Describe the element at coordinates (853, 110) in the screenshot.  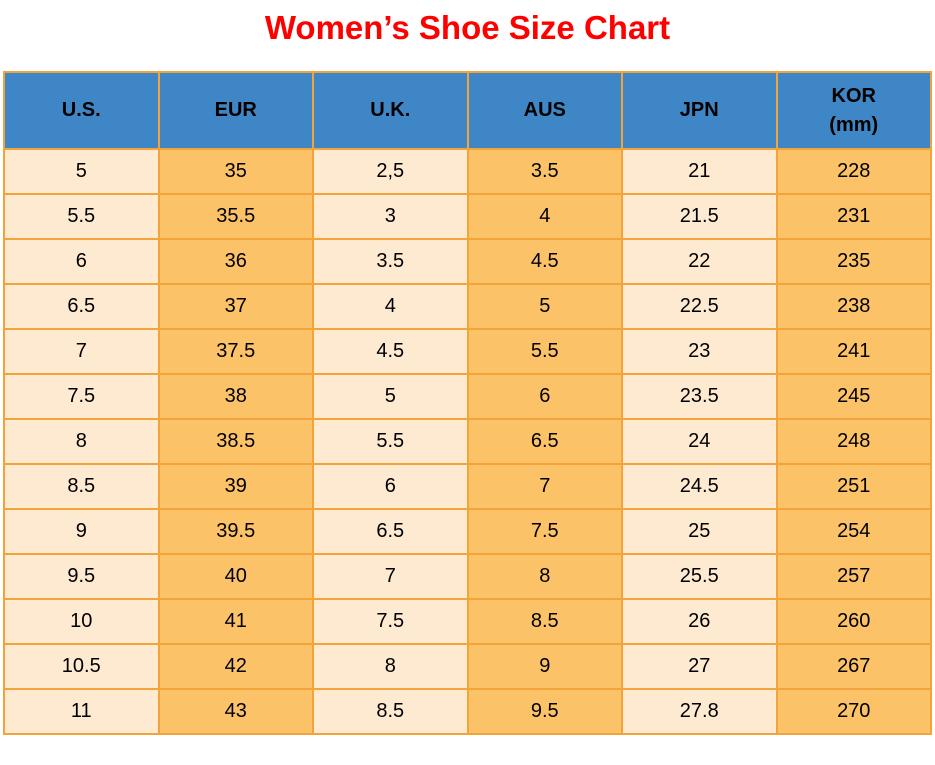
I see `column-header-kor: KOR (mm)` at that location.